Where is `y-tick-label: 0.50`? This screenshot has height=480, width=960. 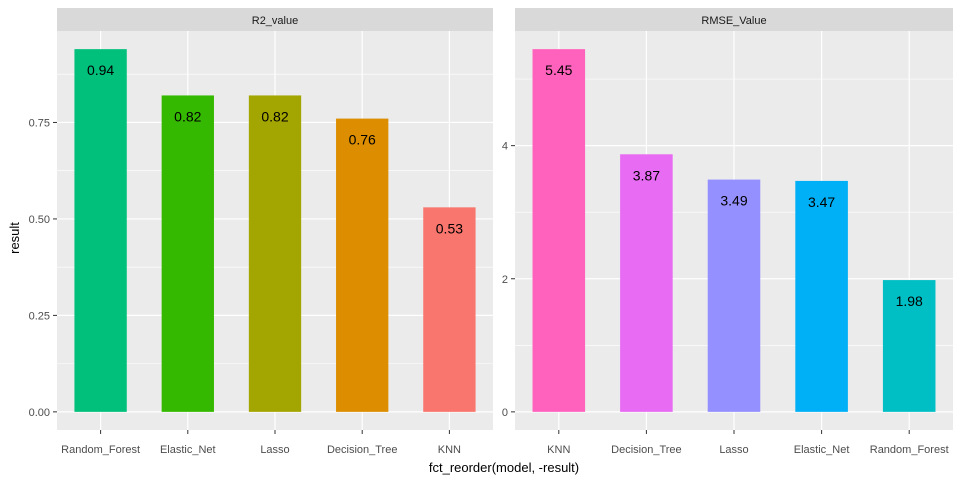 y-tick-label: 0.50 is located at coordinates (39, 220).